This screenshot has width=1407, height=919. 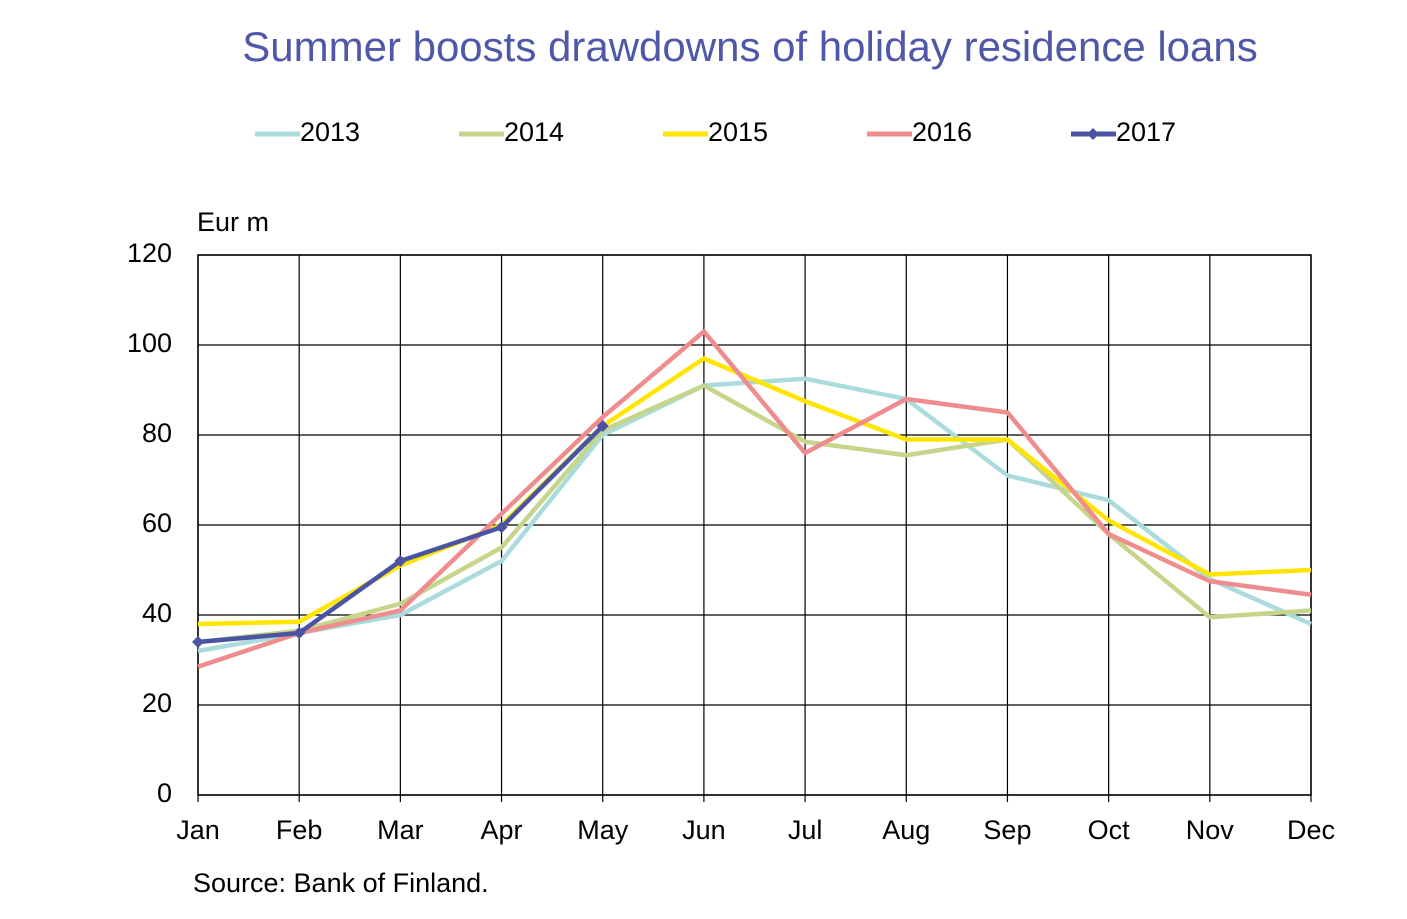 What do you see at coordinates (942, 132) in the screenshot?
I see `legend-label: 2016` at bounding box center [942, 132].